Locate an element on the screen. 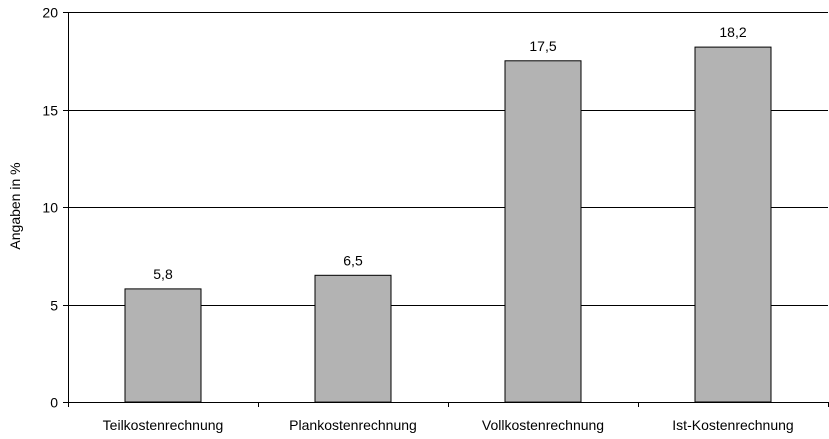 The width and height of the screenshot is (829, 439). data-label: 5,8 is located at coordinates (163, 274).